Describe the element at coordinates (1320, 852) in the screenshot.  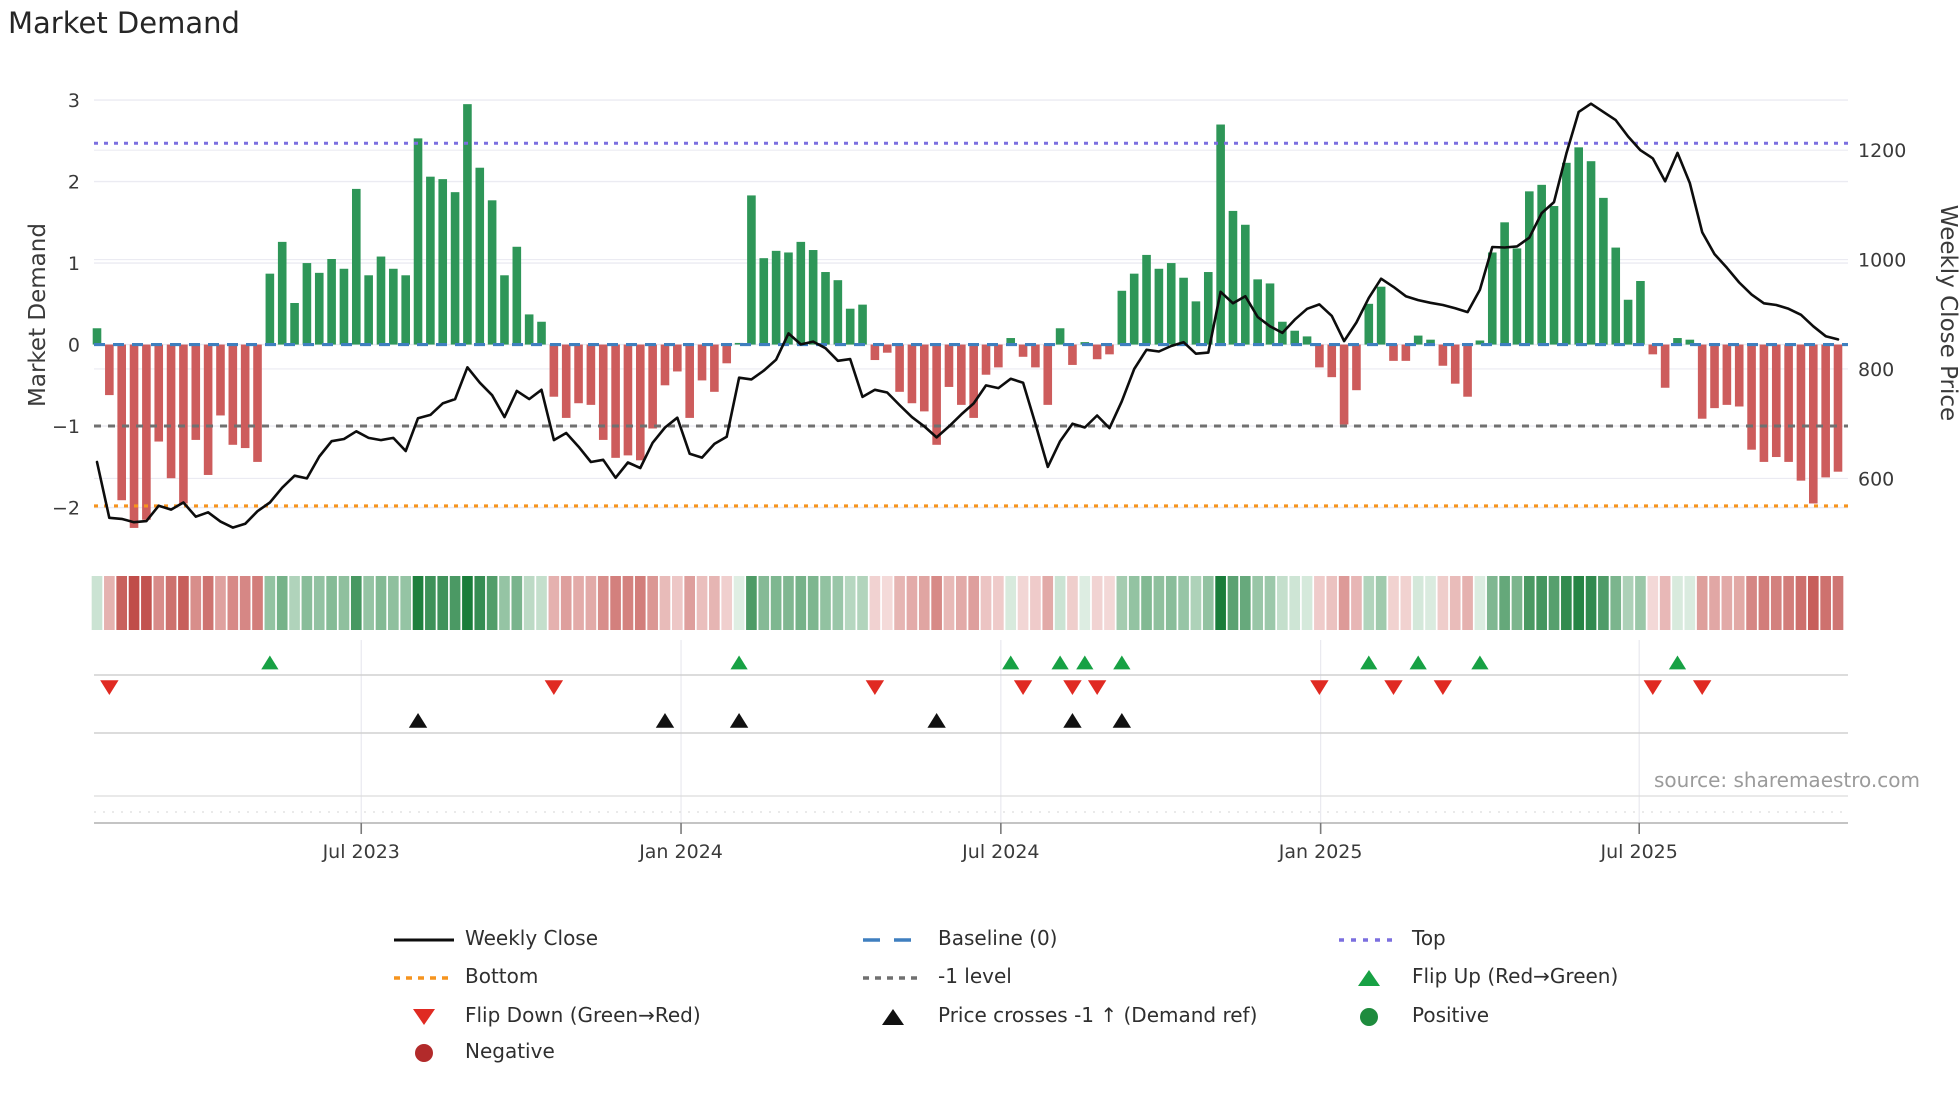
I see `x-tick-label: Jan 2025` at that location.